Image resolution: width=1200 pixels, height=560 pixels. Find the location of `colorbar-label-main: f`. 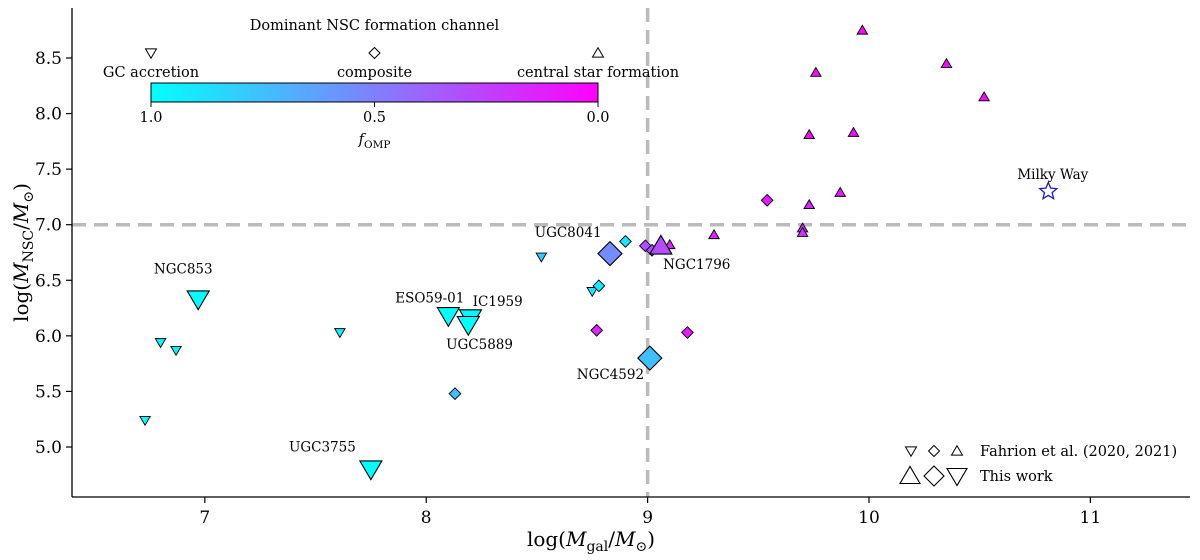

colorbar-label-main: f is located at coordinates (362, 140).